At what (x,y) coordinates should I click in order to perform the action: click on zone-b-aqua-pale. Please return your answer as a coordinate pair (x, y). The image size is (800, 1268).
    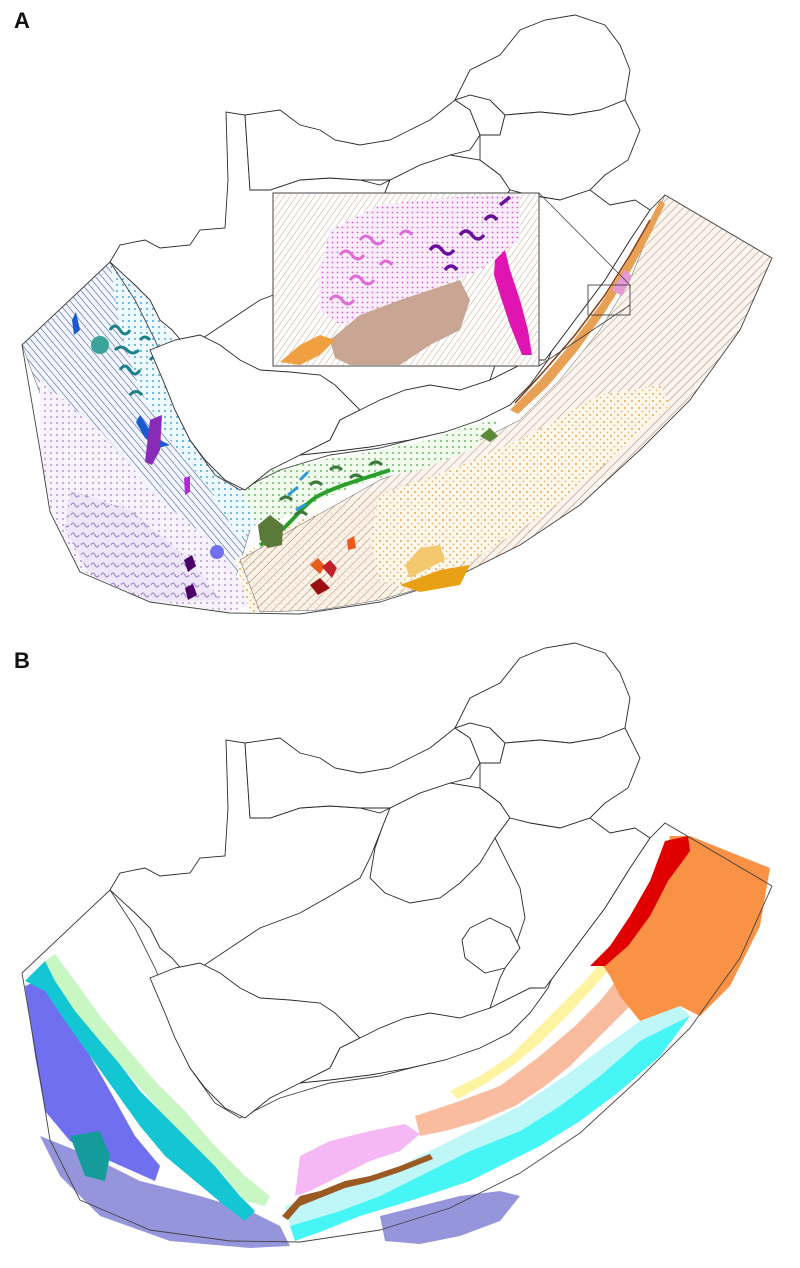
    Looking at the image, I should click on (487, 1116).